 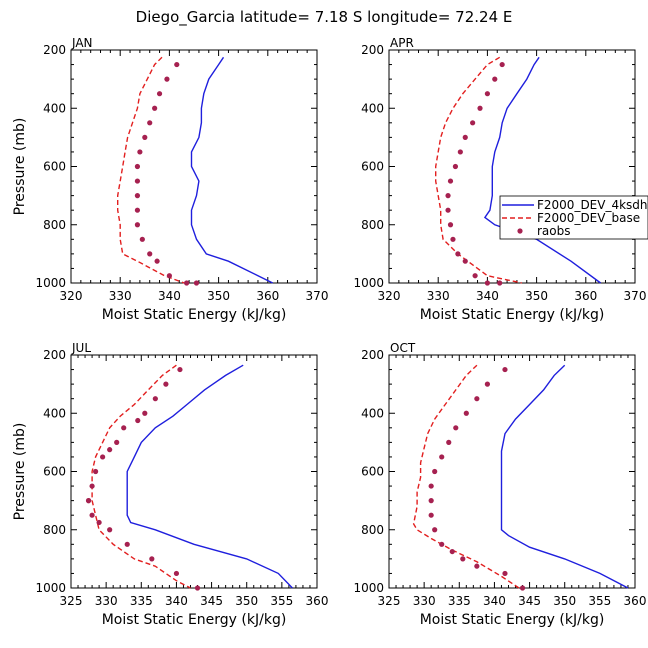 What do you see at coordinates (573, 217) in the screenshot?
I see `legend-box` at bounding box center [573, 217].